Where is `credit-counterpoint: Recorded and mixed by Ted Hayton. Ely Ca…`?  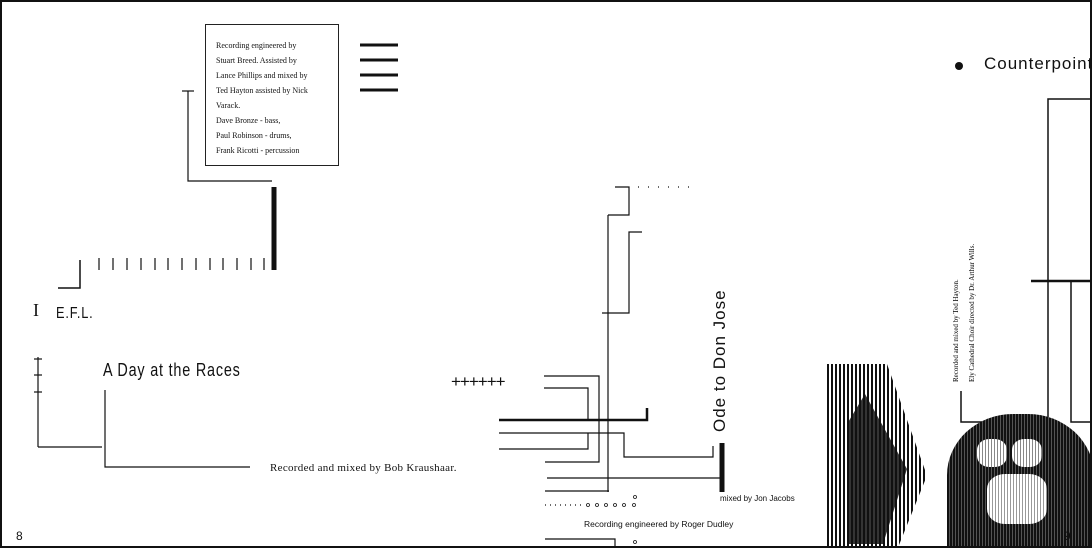
credit-counterpoint: Recorded and mixed by Ted Hayton. Ely Ca… is located at coordinates (964, 313).